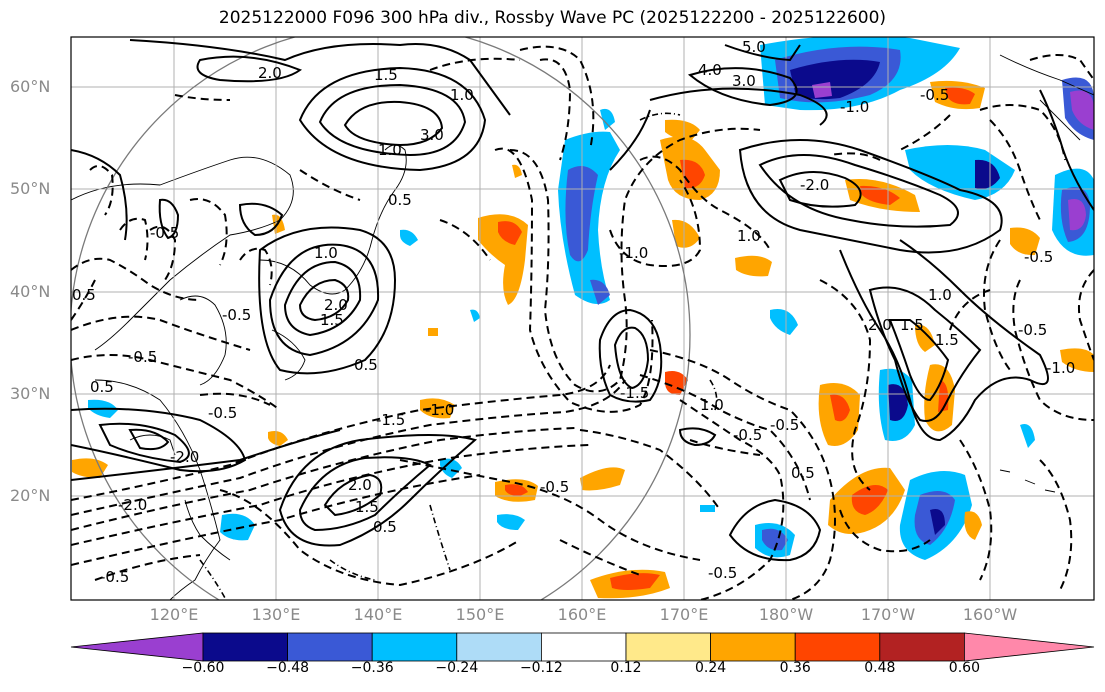 The height and width of the screenshot is (692, 1105). What do you see at coordinates (888, 614) in the screenshot?
I see `lon-label: 170°W` at bounding box center [888, 614].